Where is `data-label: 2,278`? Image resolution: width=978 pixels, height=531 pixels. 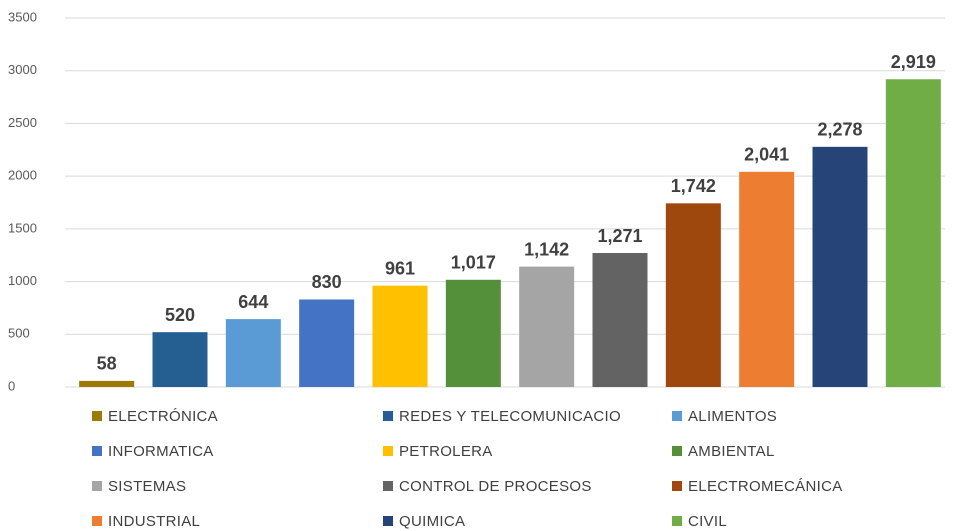
data-label: 2,278 is located at coordinates (839, 130).